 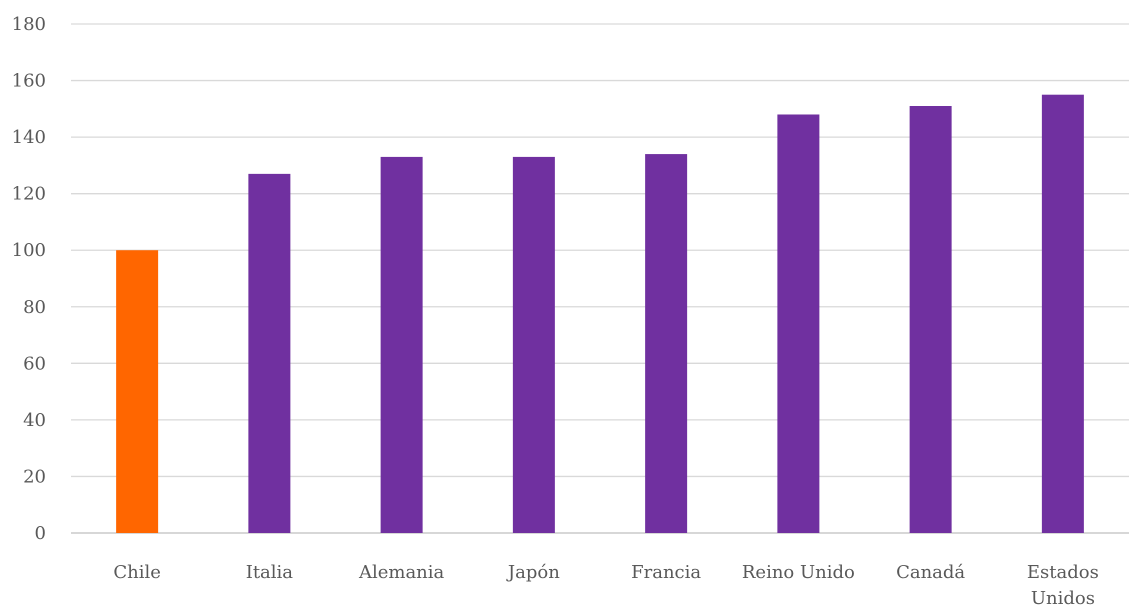 I want to click on bar-estados-unidos, so click(x=1062, y=313).